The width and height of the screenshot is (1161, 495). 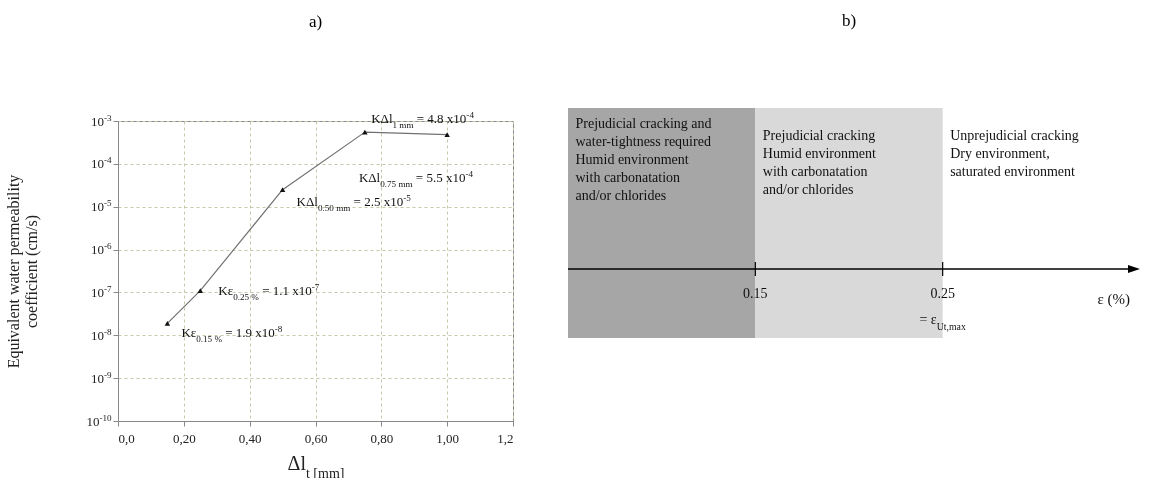 What do you see at coordinates (643, 160) in the screenshot?
I see `text: Prejudicial cracking and water-tightness required Humid environment with carbonatation and/or chlorides` at bounding box center [643, 160].